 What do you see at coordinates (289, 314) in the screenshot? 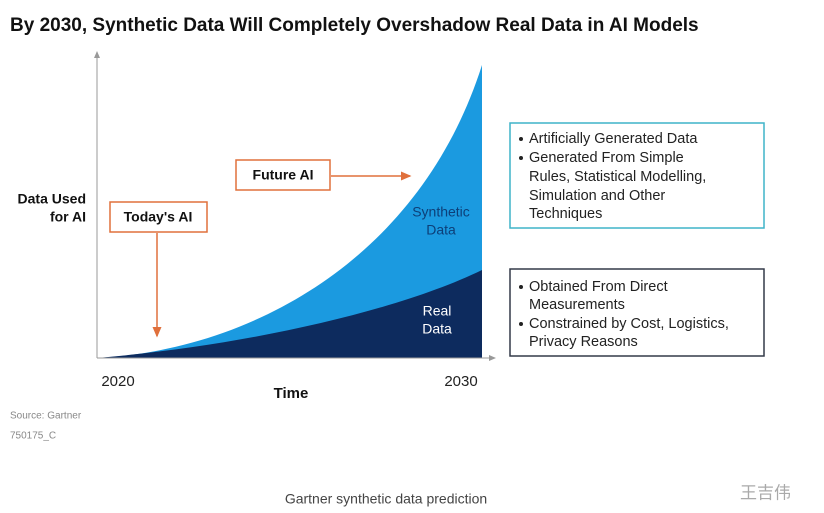
I see `real-area` at bounding box center [289, 314].